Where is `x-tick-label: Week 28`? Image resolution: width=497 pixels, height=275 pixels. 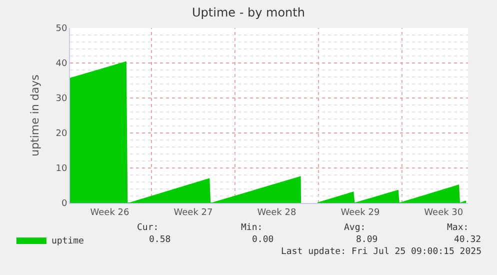 x-tick-label: Week 28 is located at coordinates (276, 213).